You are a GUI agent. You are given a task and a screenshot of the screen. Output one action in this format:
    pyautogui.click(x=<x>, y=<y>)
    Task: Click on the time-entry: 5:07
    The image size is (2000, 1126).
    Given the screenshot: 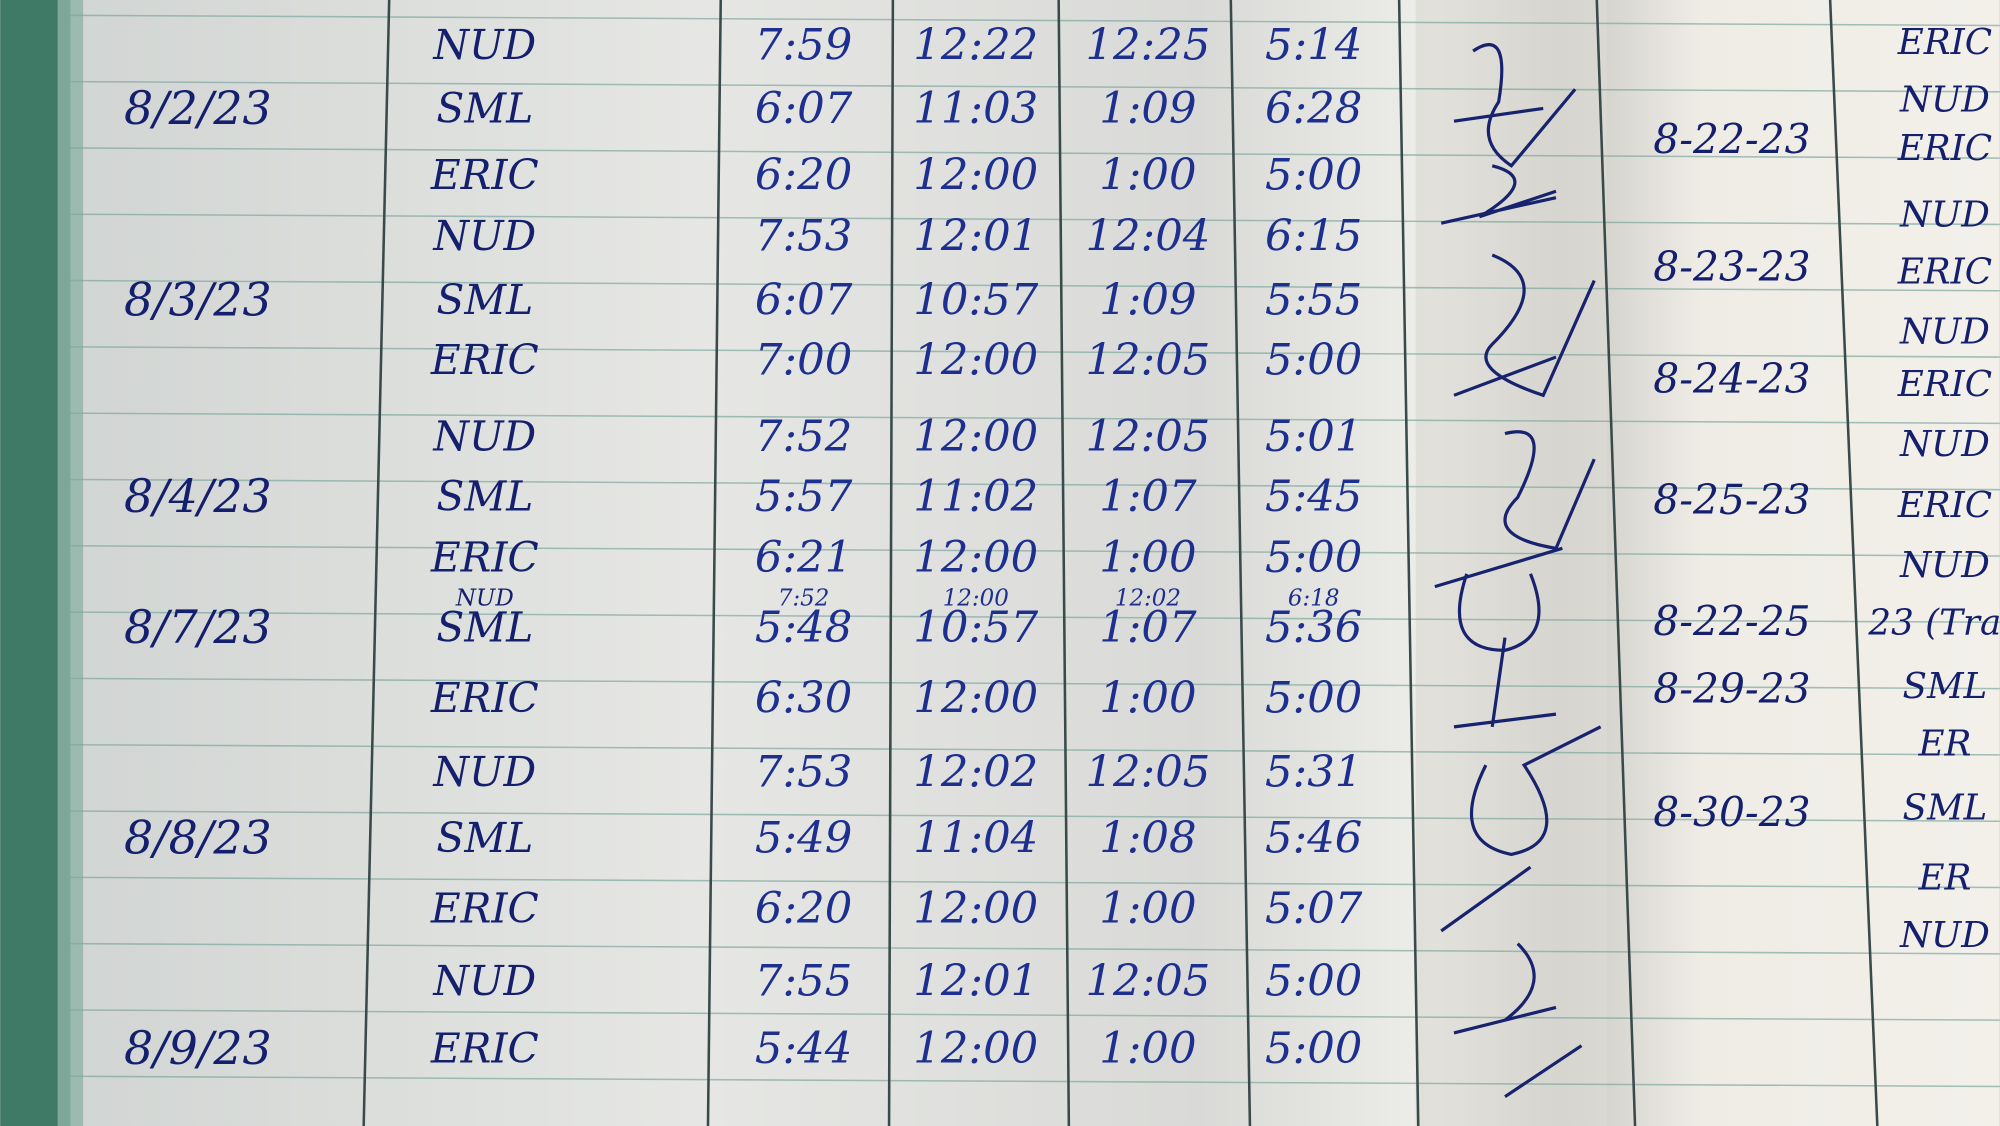 What is the action you would take?
    pyautogui.click(x=1314, y=909)
    